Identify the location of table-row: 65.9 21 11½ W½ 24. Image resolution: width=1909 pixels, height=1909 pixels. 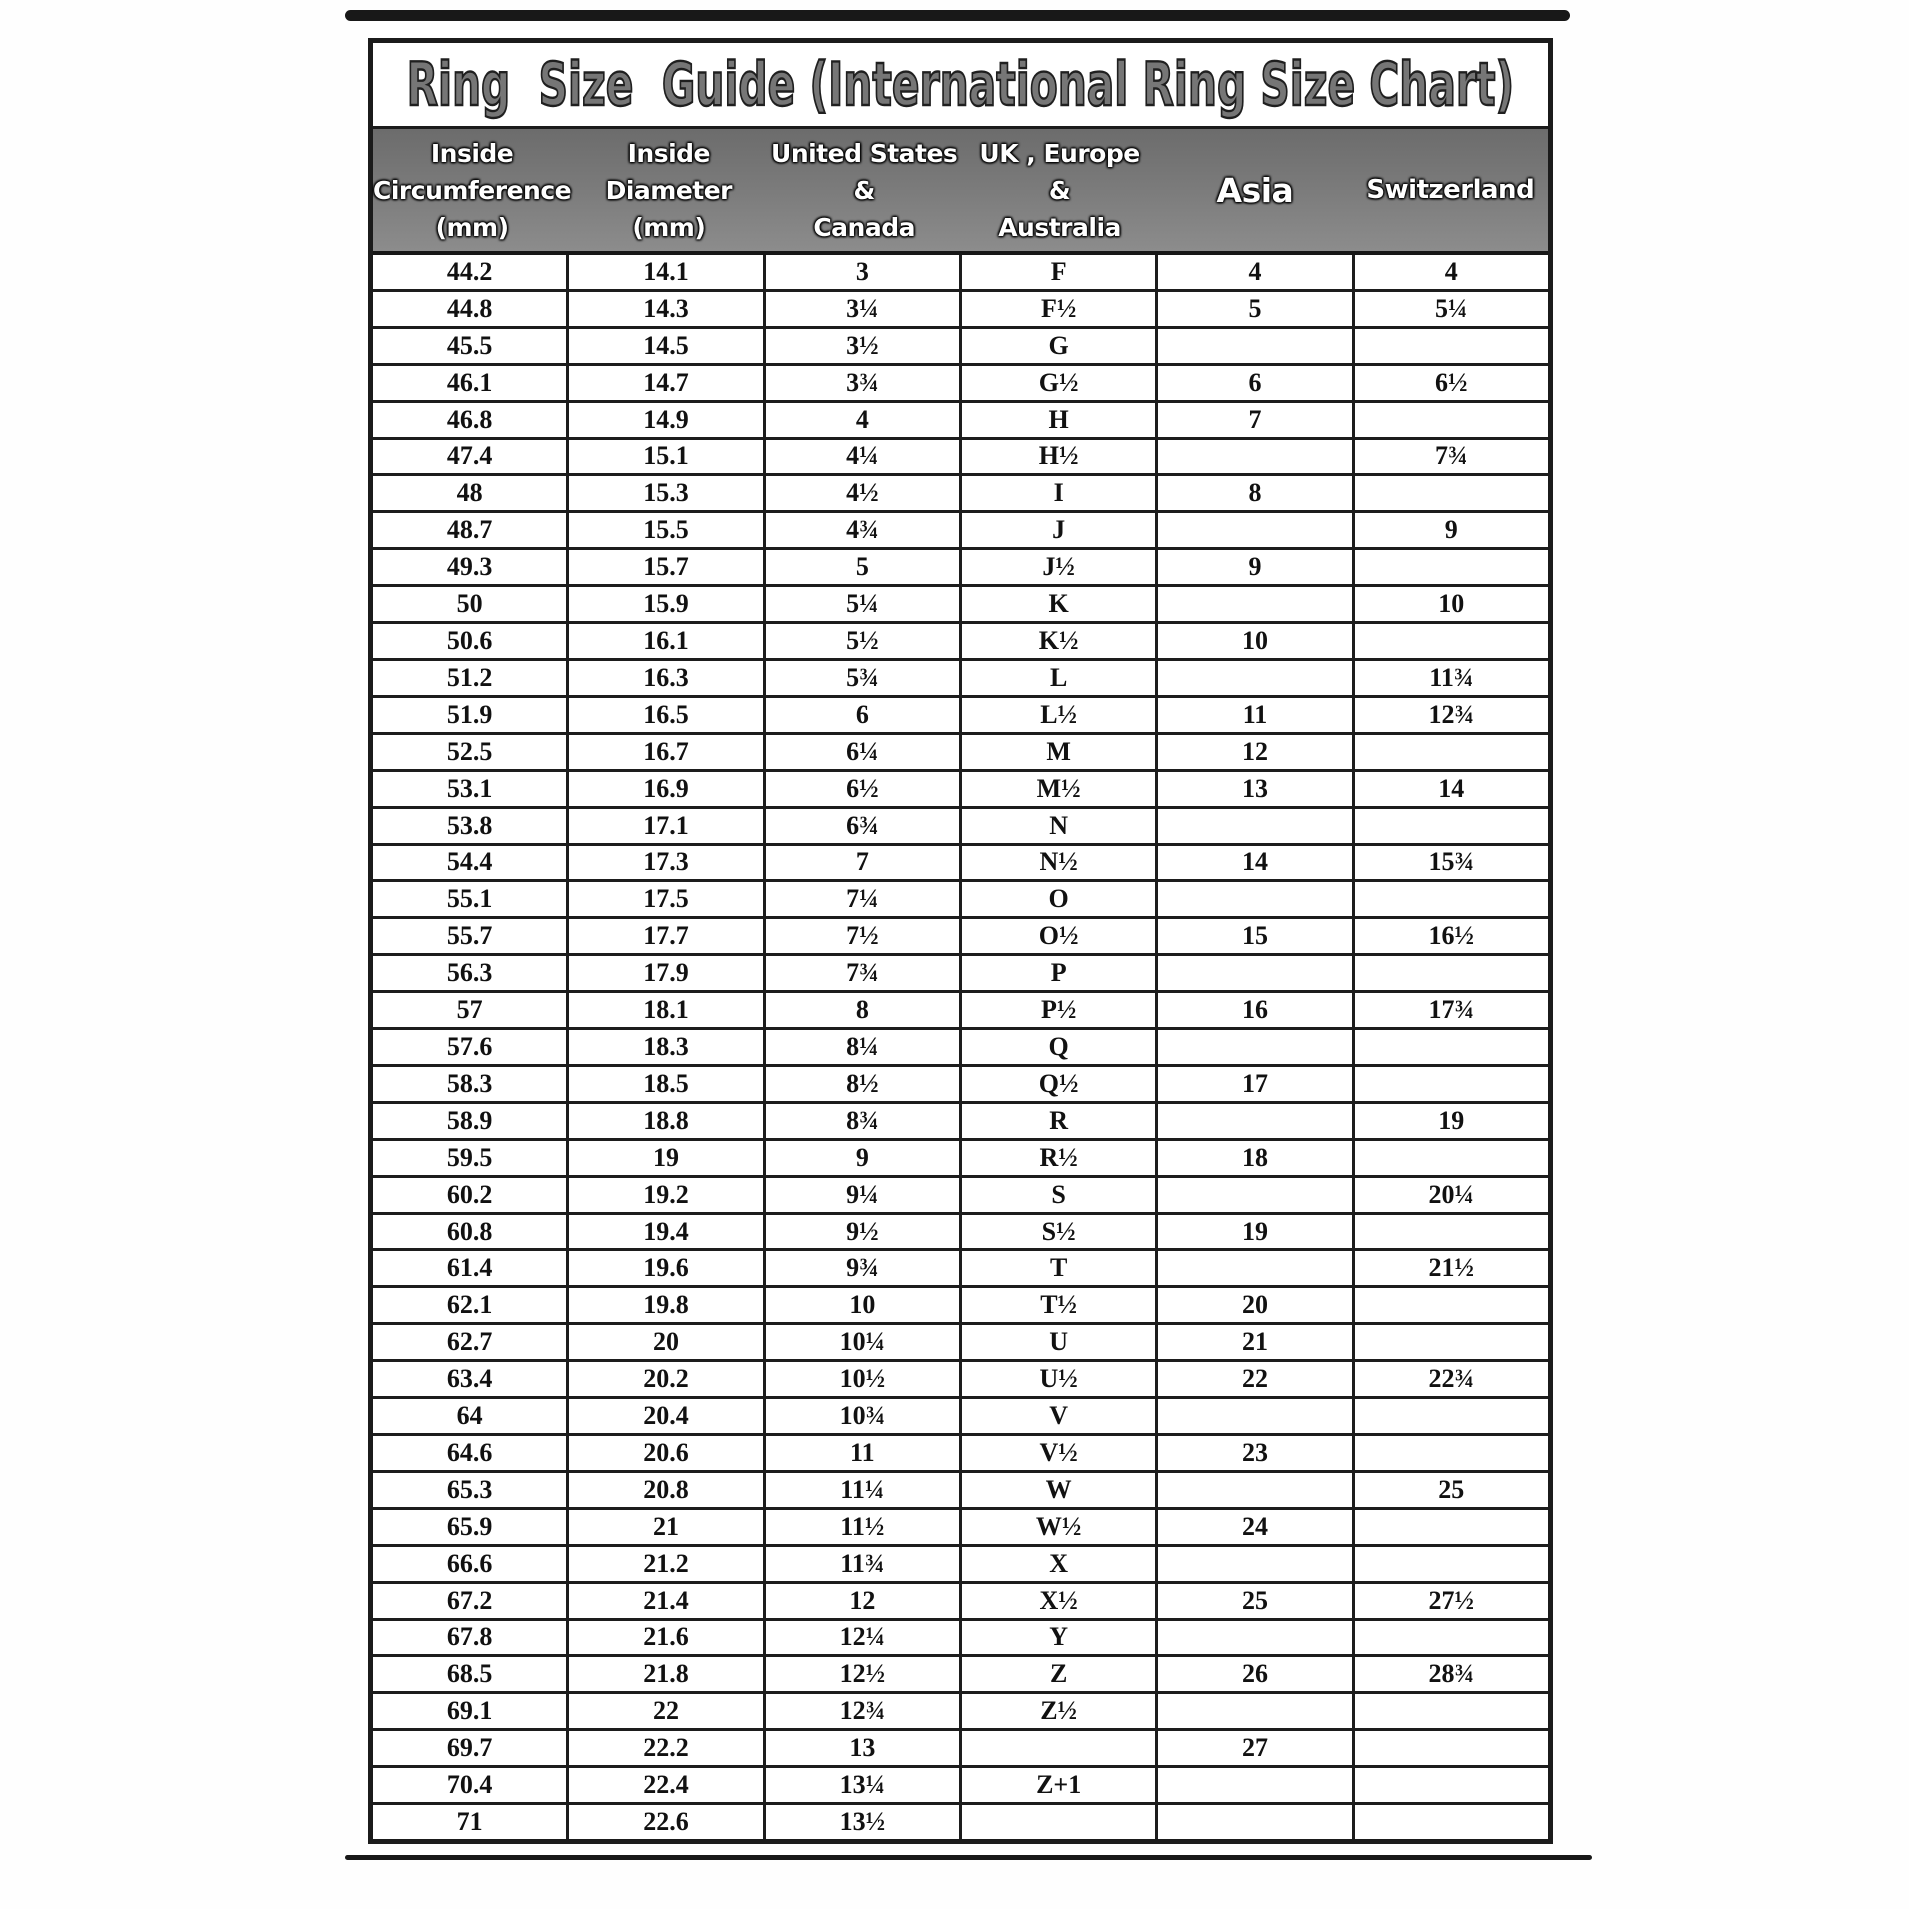
(960, 1528).